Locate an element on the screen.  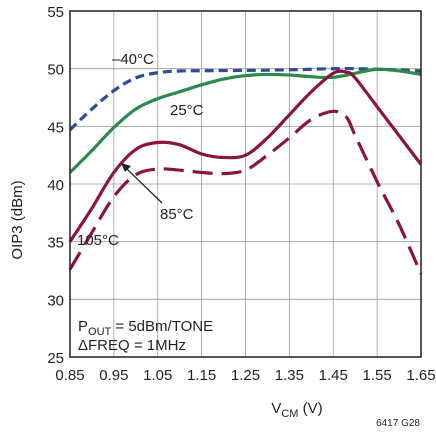
y-tick-label: 40 is located at coordinates (55, 185).